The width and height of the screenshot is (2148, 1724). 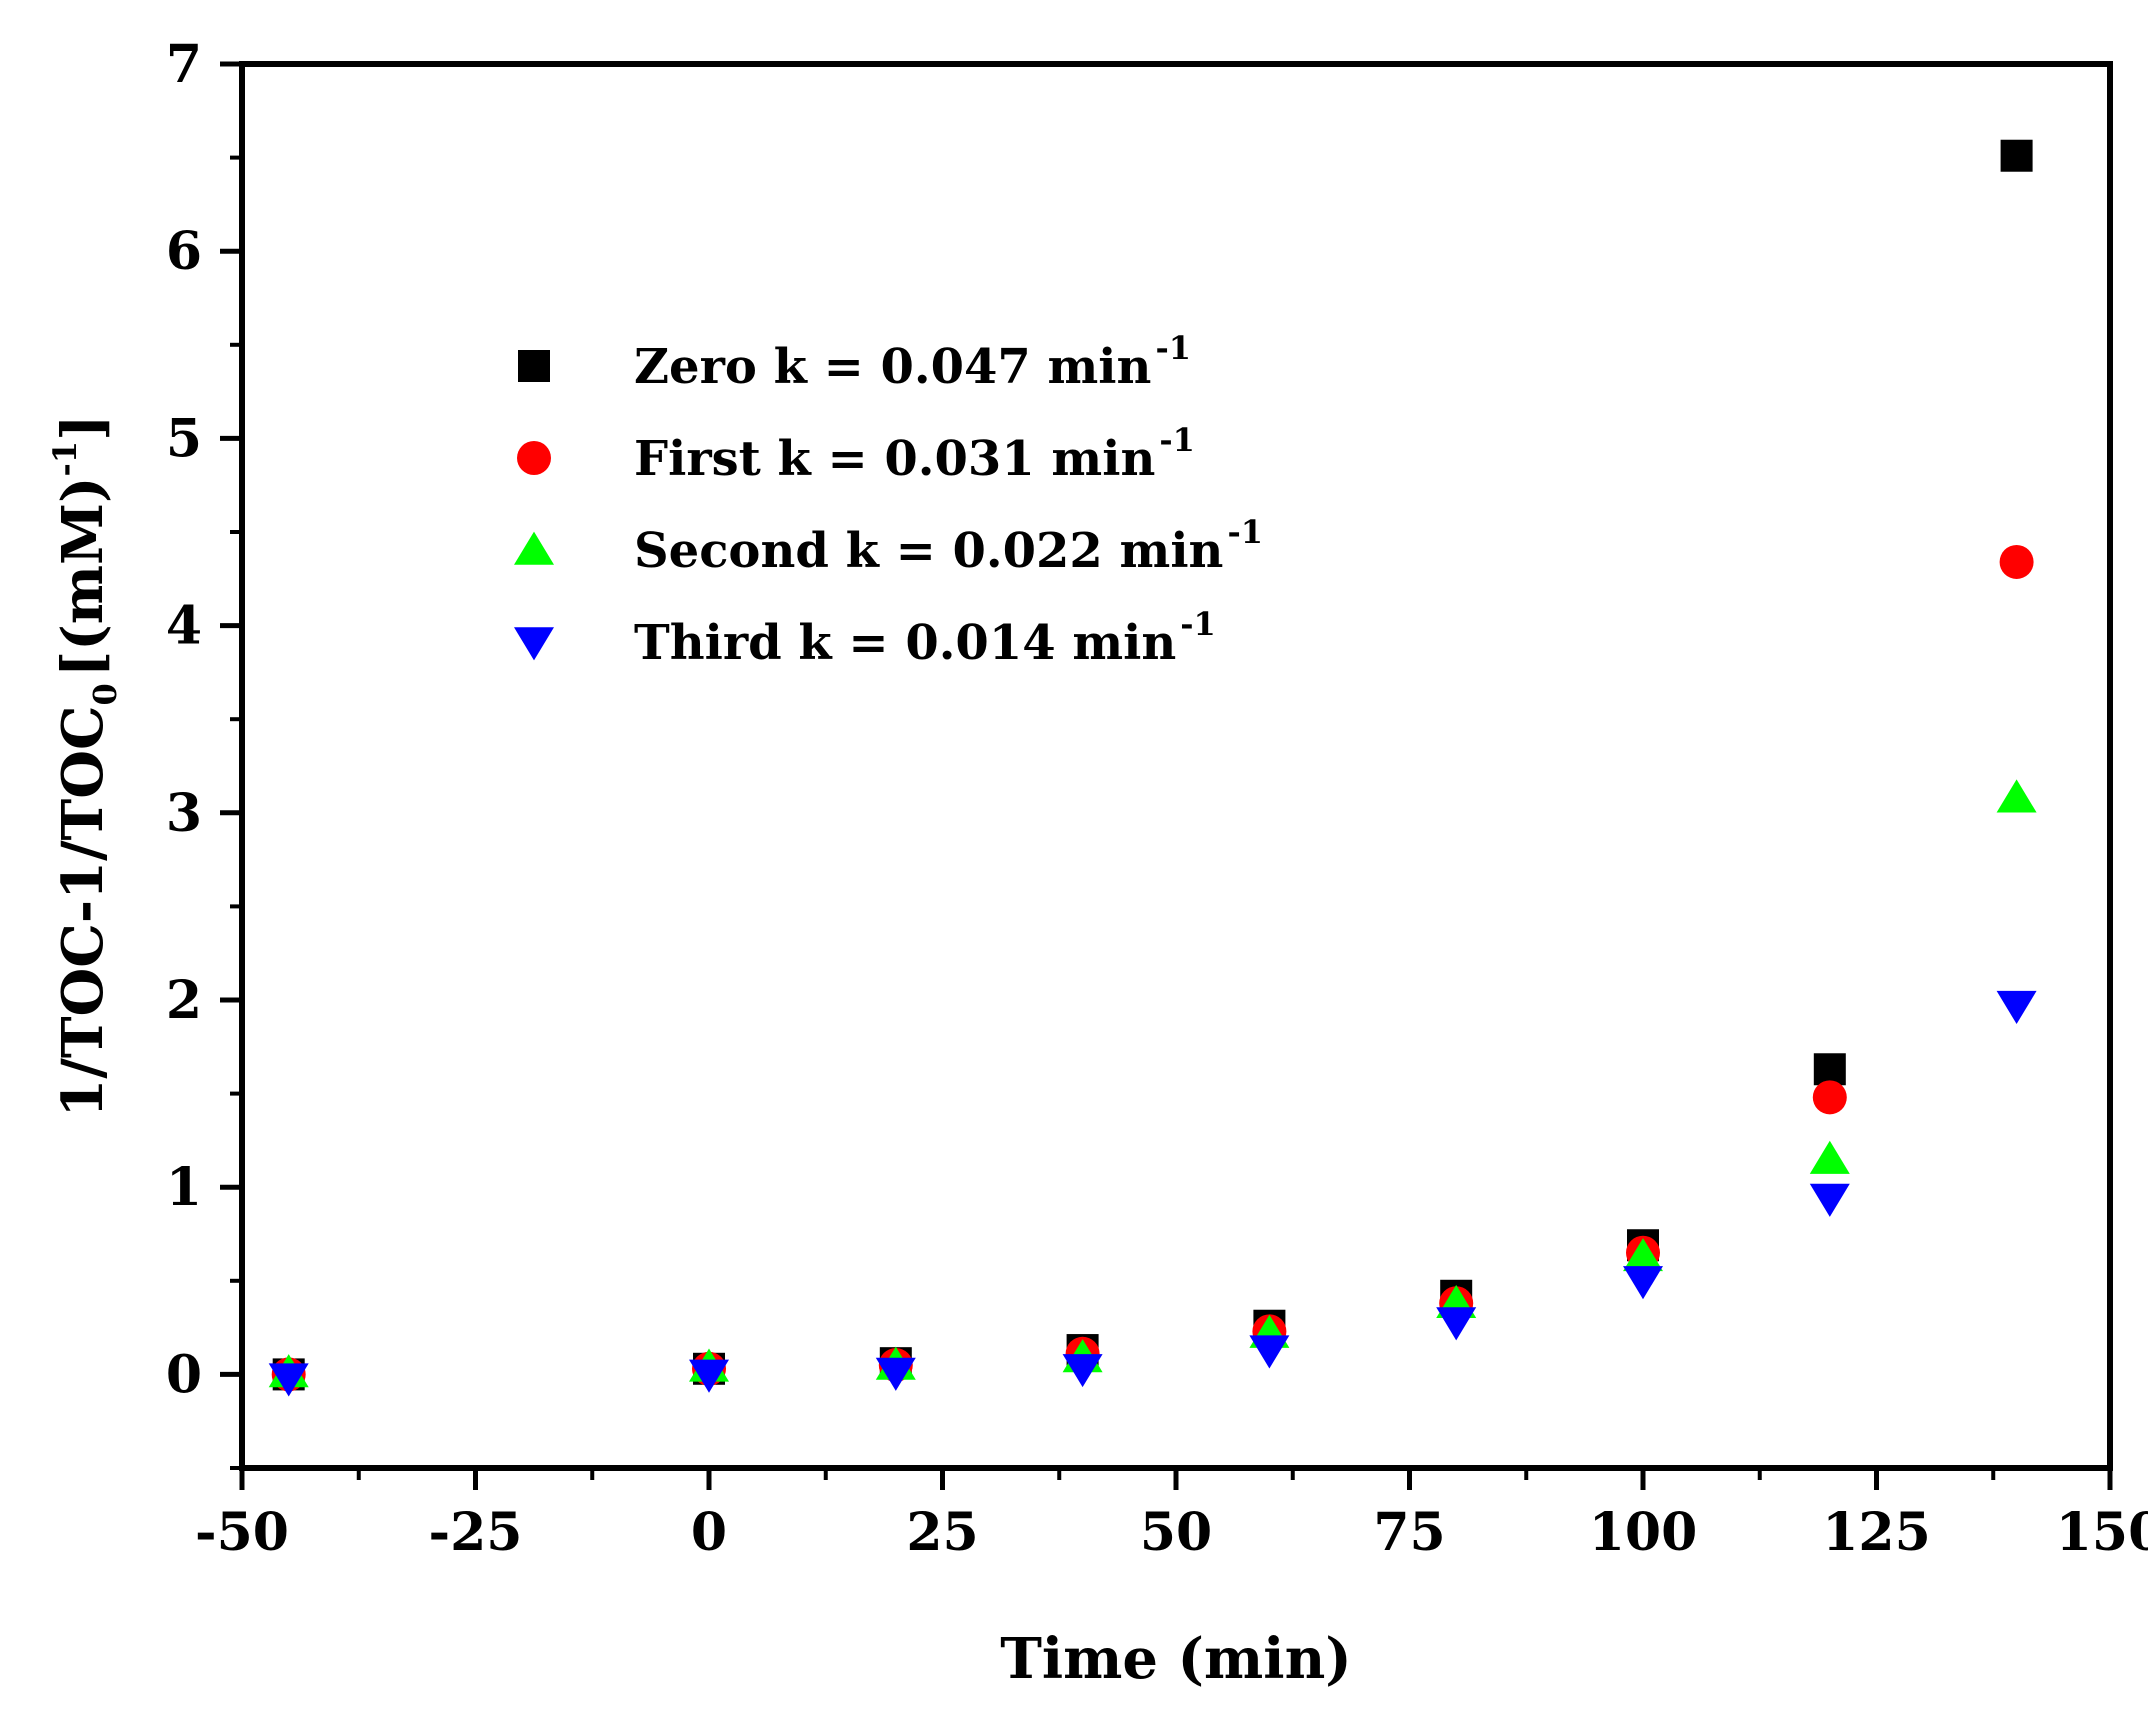 I want to click on y-axis-title: 1/TOC-1/TOC0 [(mM)-1], so click(x=85, y=765).